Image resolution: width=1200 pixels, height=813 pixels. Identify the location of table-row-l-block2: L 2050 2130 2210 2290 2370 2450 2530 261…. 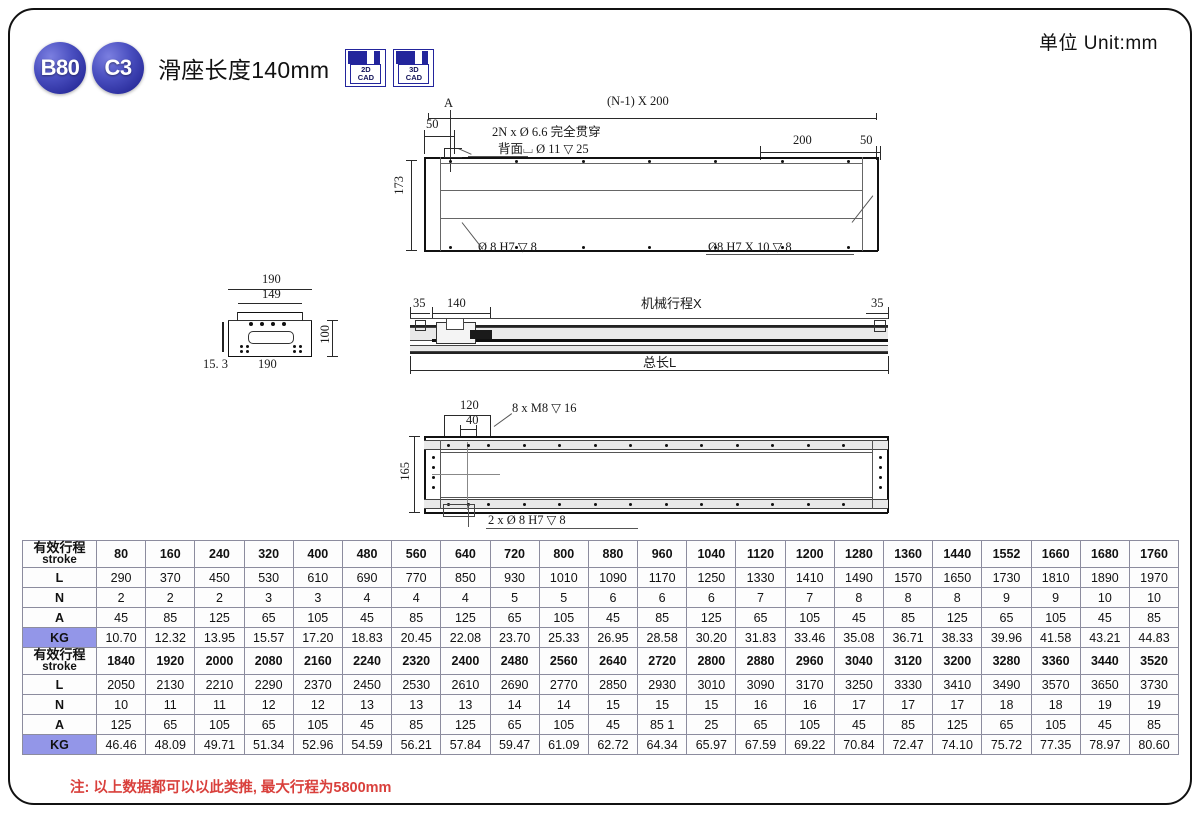
(601, 684).